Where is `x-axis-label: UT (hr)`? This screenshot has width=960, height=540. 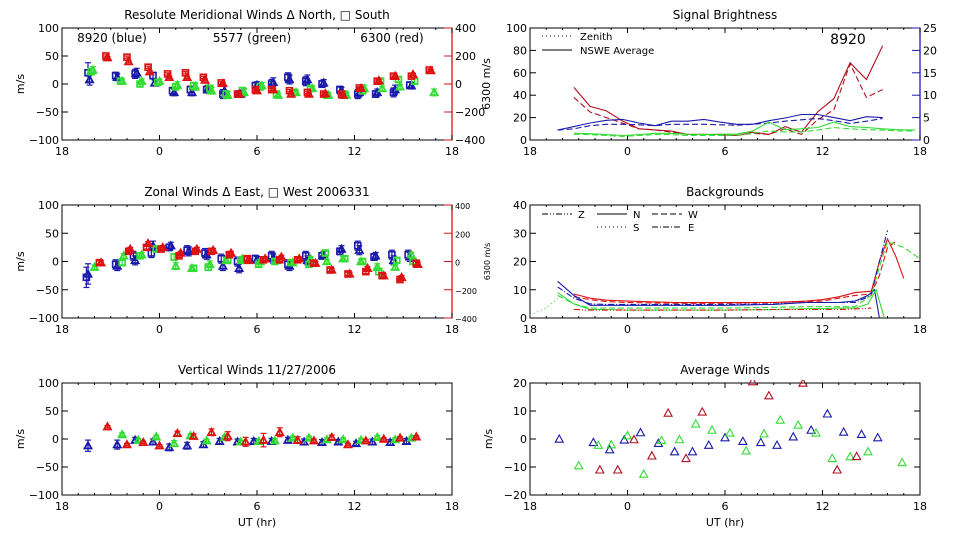 x-axis-label: UT (hr) is located at coordinates (725, 522).